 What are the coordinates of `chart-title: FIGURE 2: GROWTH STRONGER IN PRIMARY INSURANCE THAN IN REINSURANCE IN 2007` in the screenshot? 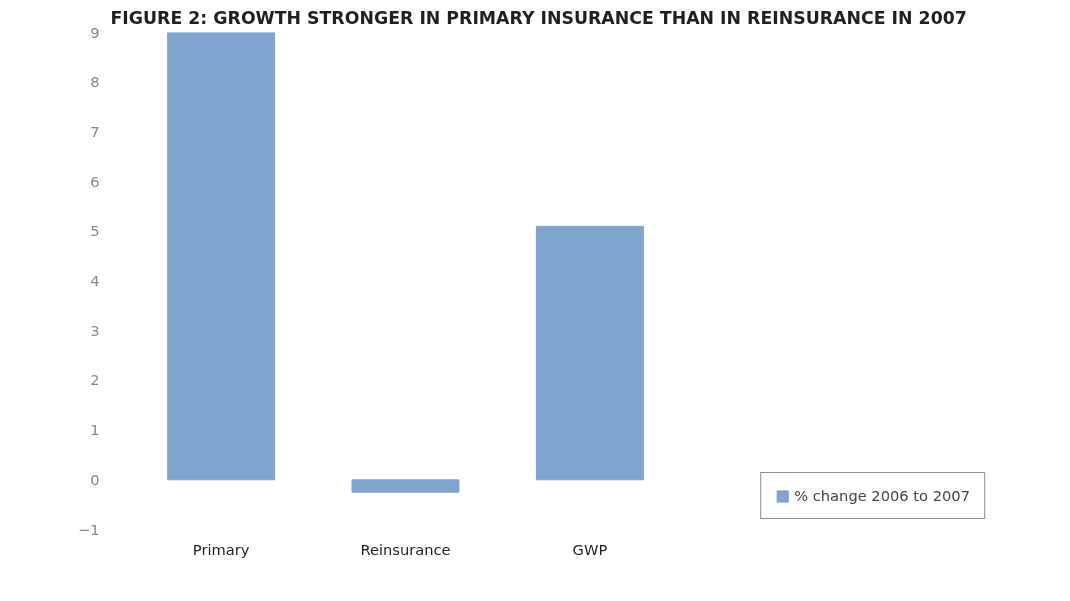 It's located at (538, 17).